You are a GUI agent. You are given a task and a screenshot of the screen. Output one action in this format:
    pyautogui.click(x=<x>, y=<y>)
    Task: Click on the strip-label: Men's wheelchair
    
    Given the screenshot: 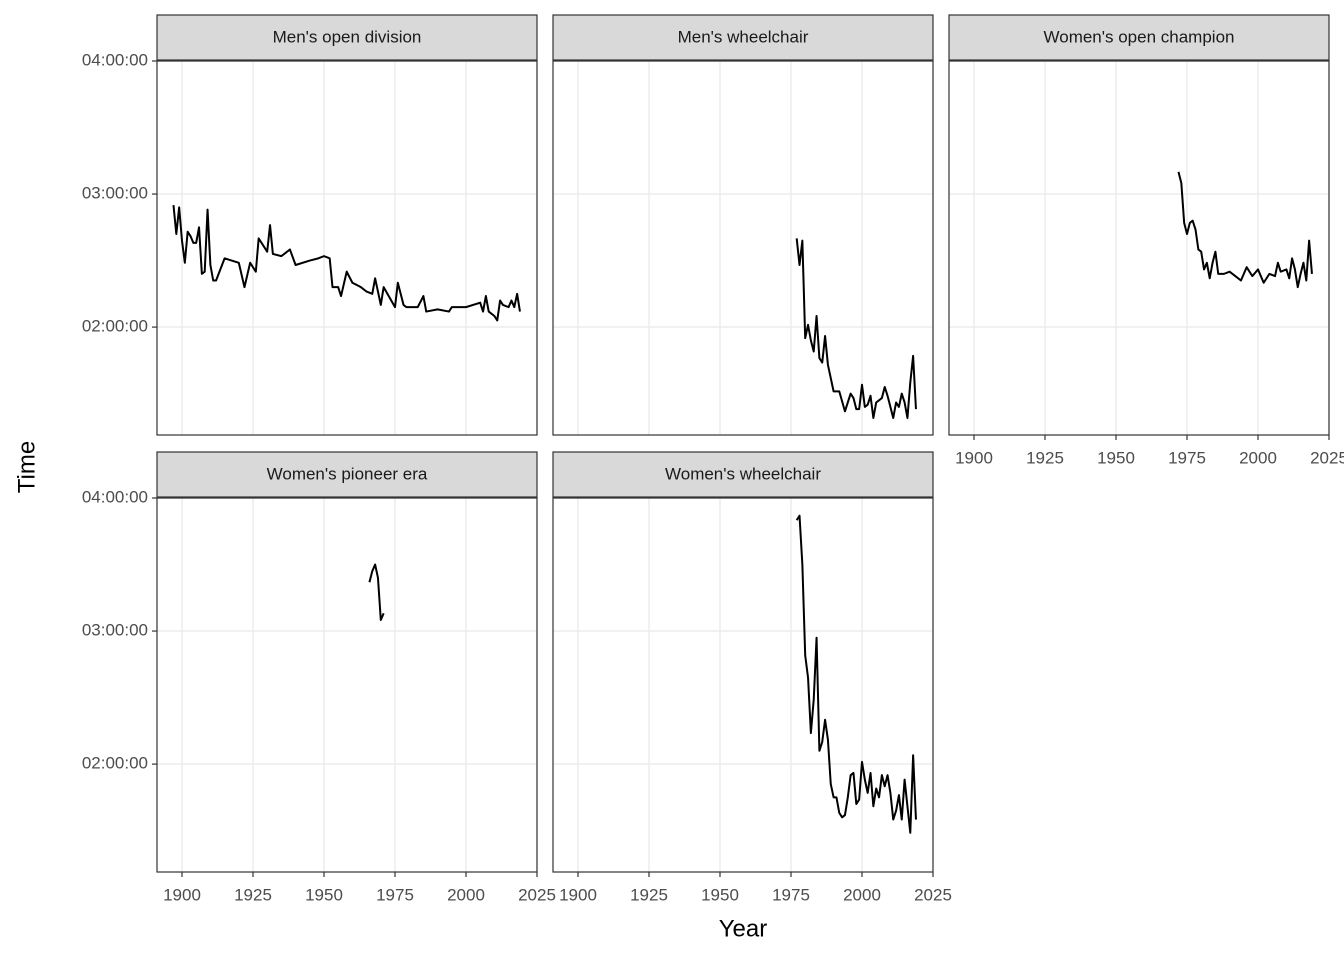 What is the action you would take?
    pyautogui.click(x=743, y=36)
    